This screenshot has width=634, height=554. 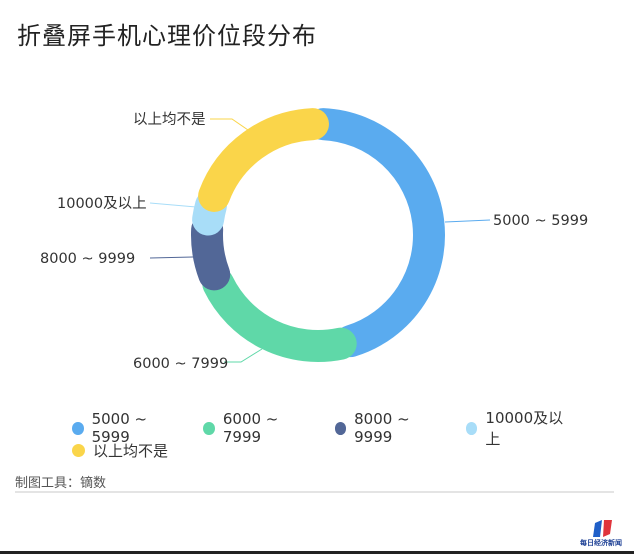 I want to click on legend-label: 以上均不是, so click(x=131, y=450).